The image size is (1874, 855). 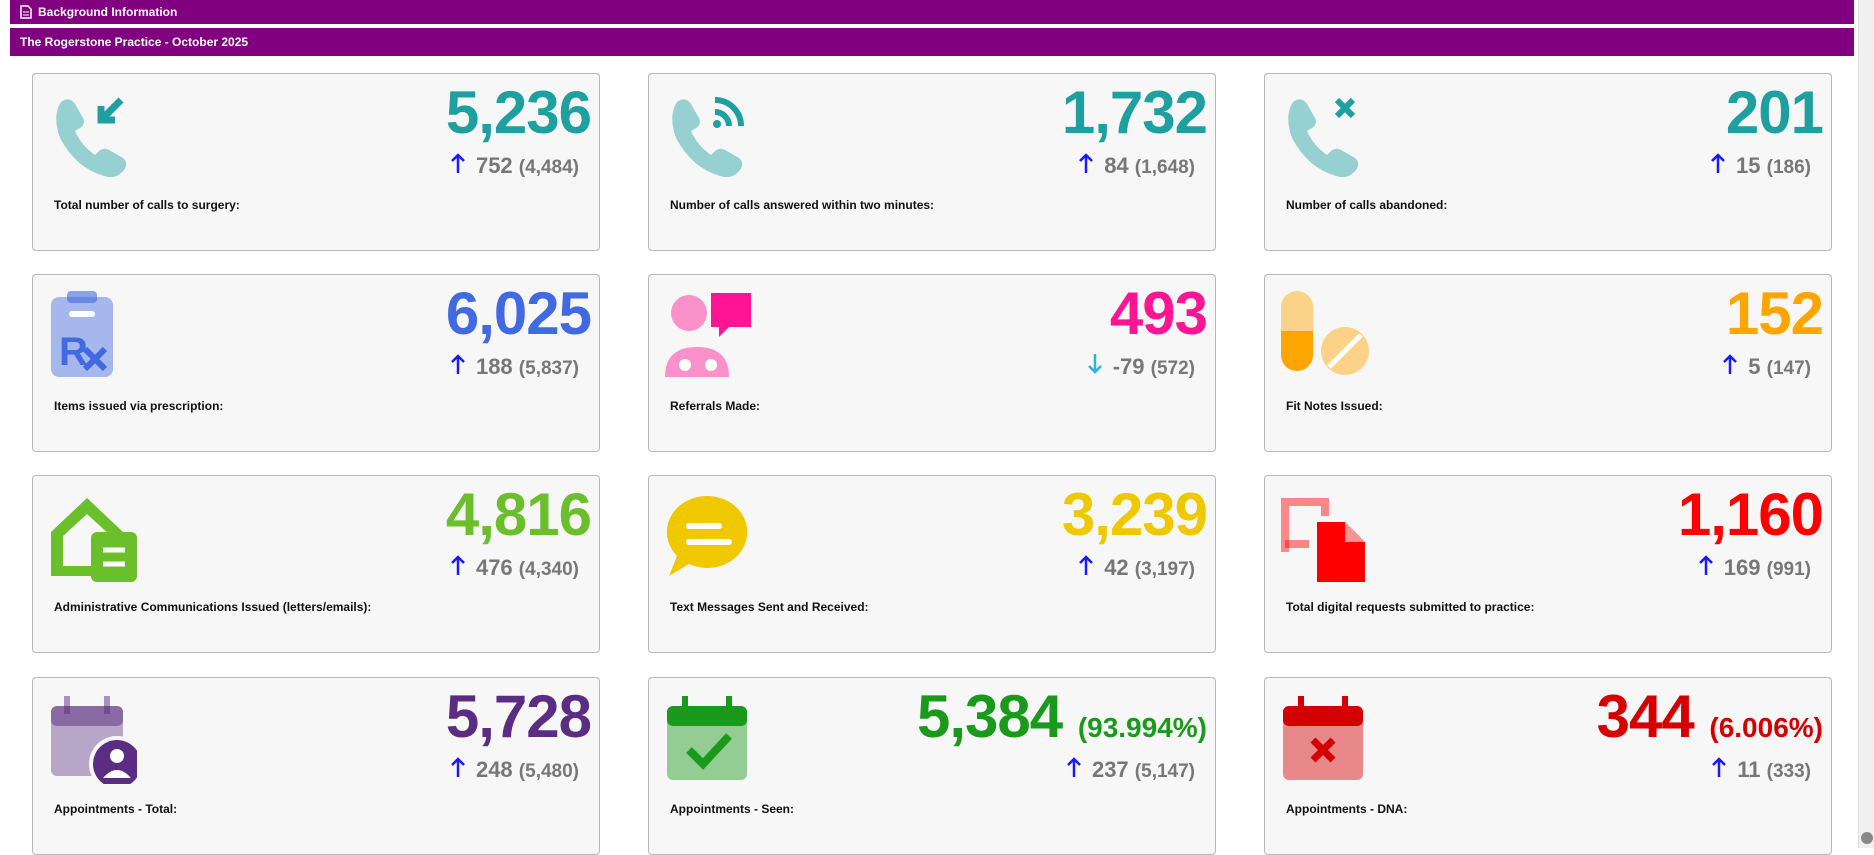 What do you see at coordinates (1116, 567) in the screenshot?
I see `change-value: 42` at bounding box center [1116, 567].